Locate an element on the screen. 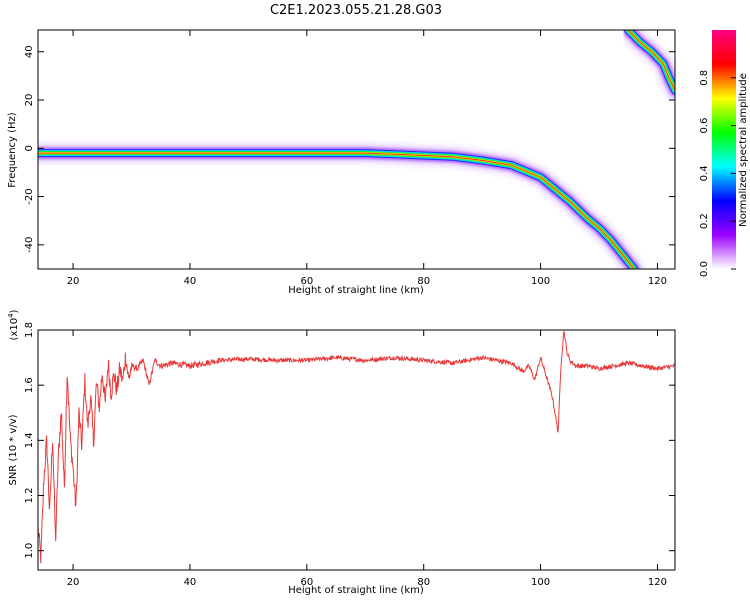 The image size is (750, 600). colorbar-ticks: 0.0 0.2 0.4 0.6 0.8 is located at coordinates (717, 173).